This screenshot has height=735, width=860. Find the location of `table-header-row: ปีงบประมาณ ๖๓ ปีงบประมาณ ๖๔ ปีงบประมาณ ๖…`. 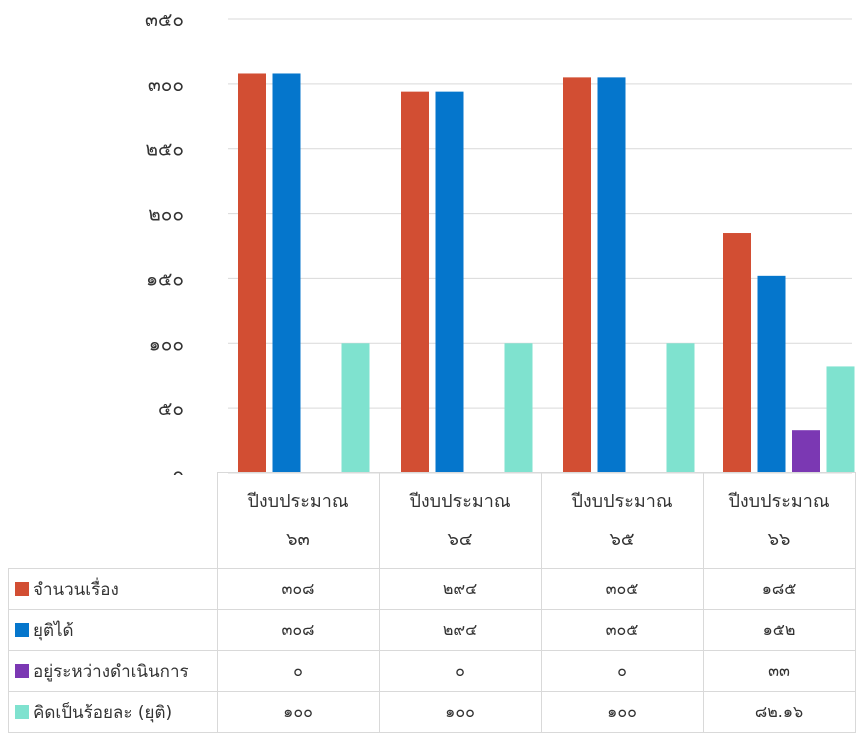

table-header-row: ปีงบประมาณ ๖๓ ปีงบประมาณ ๖๔ ปีงบประมาณ ๖… is located at coordinates (432, 520).